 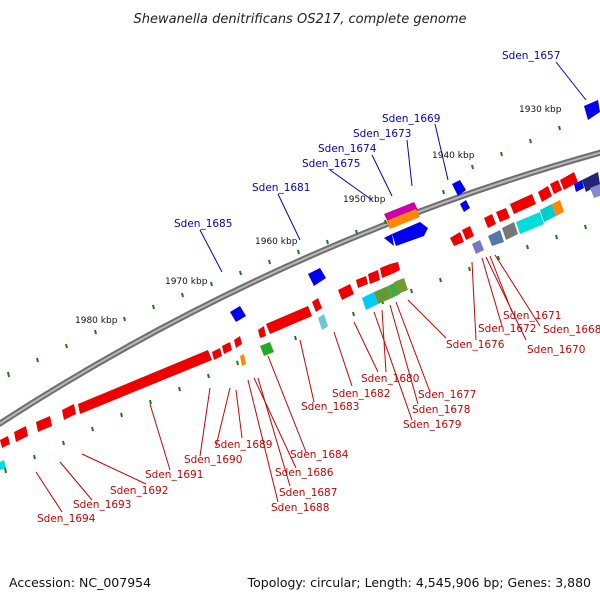 What do you see at coordinates (186, 282) in the screenshot?
I see `scale-label-1970: 1970 kbp` at bounding box center [186, 282].